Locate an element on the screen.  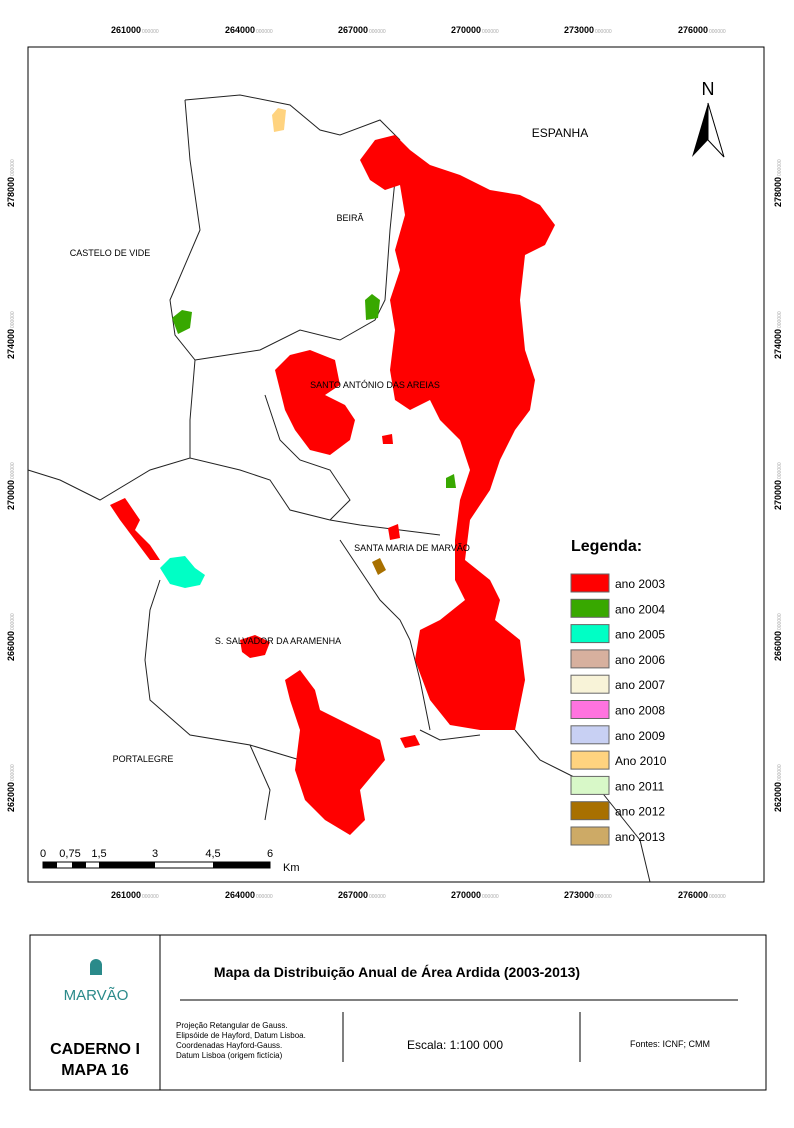
projection-line: Elipsóide de Hayford, Datum Lisboa. is located at coordinates (241, 1035).